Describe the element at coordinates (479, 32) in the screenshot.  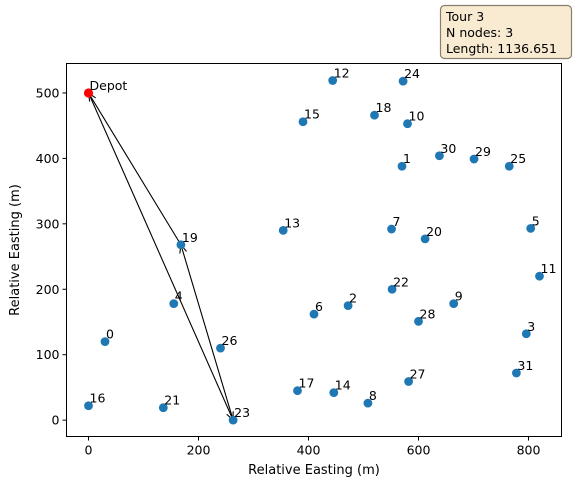
I see `info-line-nodes: N nodes: 3` at that location.